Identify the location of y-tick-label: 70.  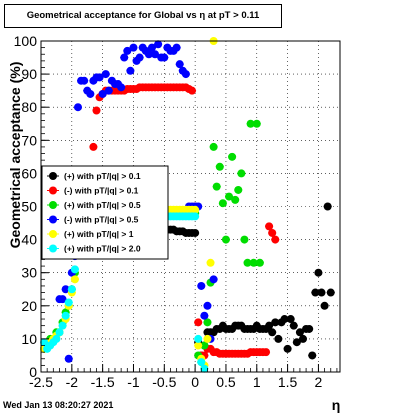
(29, 140).